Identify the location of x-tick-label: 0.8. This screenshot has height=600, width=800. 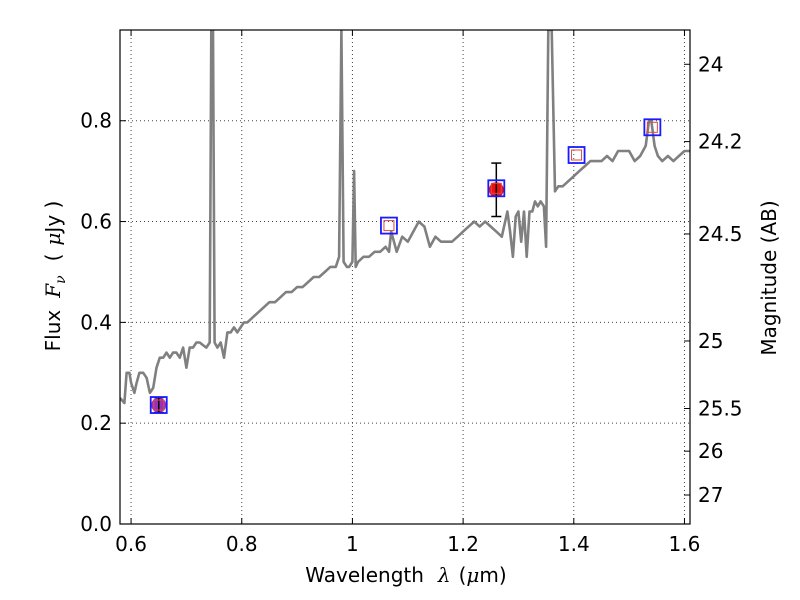
(242, 544).